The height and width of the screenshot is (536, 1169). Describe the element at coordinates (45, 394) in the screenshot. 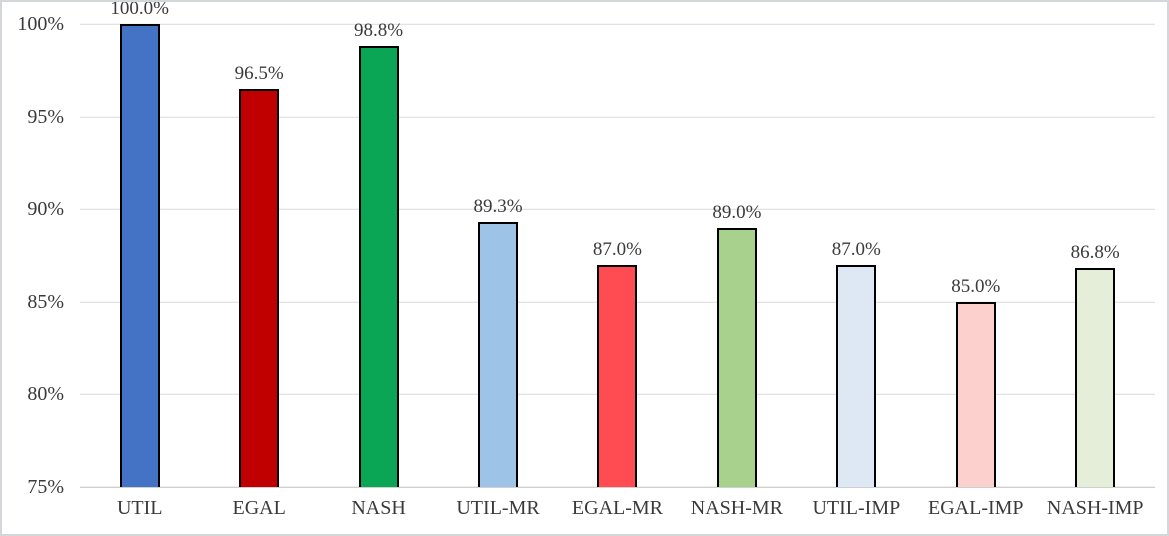

I see `y-tick-label-80: 80%` at that location.